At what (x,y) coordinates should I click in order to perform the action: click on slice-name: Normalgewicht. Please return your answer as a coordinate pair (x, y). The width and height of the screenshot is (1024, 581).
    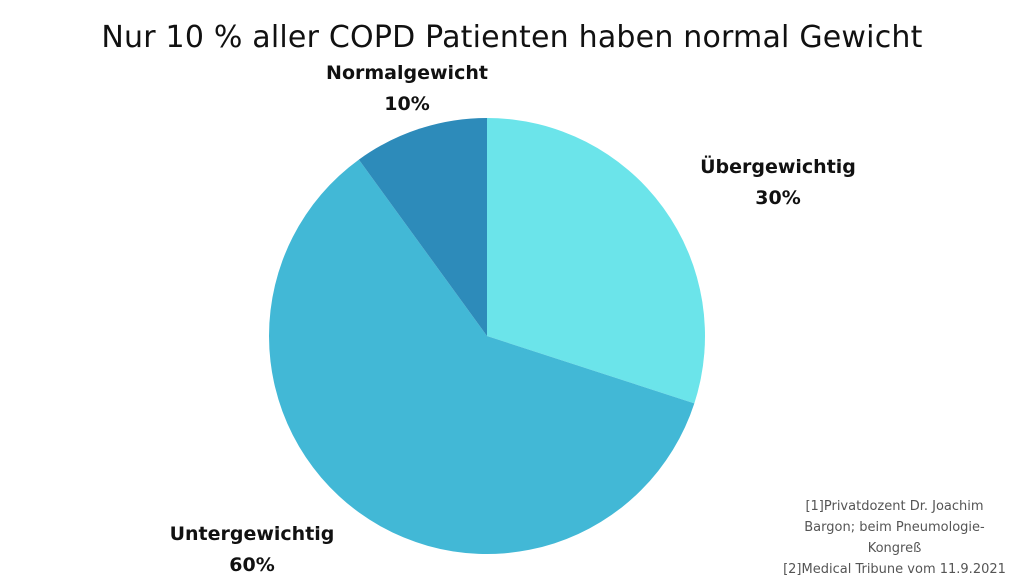
    Looking at the image, I should click on (407, 73).